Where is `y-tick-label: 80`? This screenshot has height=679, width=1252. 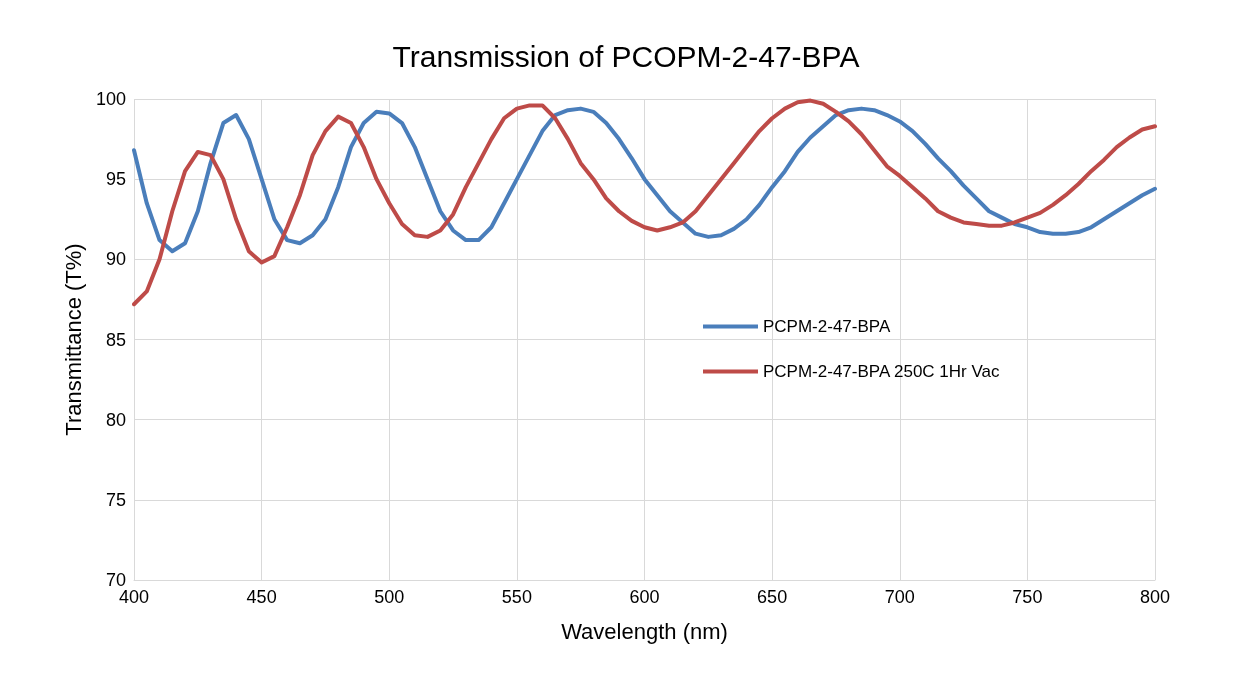 y-tick-label: 80 is located at coordinates (115, 419).